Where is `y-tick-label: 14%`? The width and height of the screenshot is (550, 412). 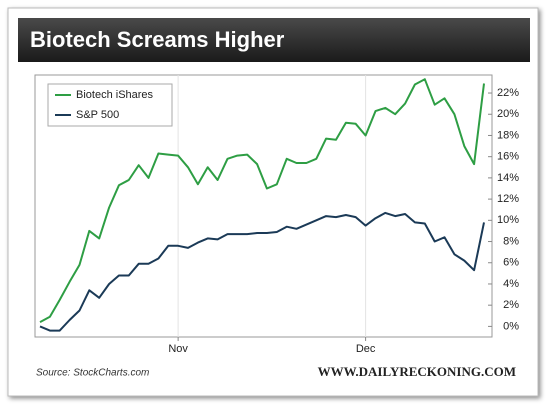
y-tick-label: 14% is located at coordinates (508, 178).